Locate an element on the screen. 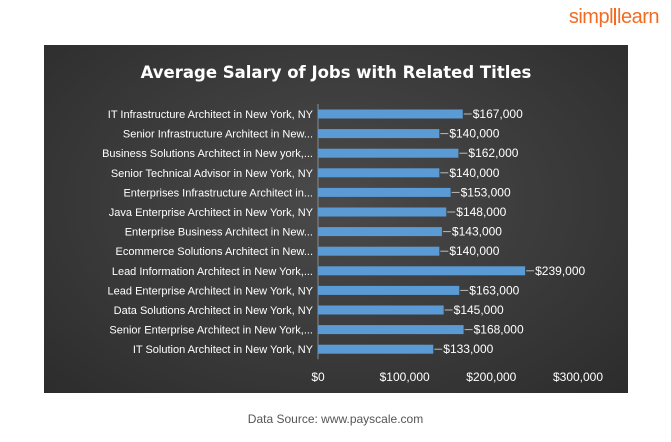 Image resolution: width=671 pixels, height=442 pixels. logo-text-part1: simpl is located at coordinates (591, 17).